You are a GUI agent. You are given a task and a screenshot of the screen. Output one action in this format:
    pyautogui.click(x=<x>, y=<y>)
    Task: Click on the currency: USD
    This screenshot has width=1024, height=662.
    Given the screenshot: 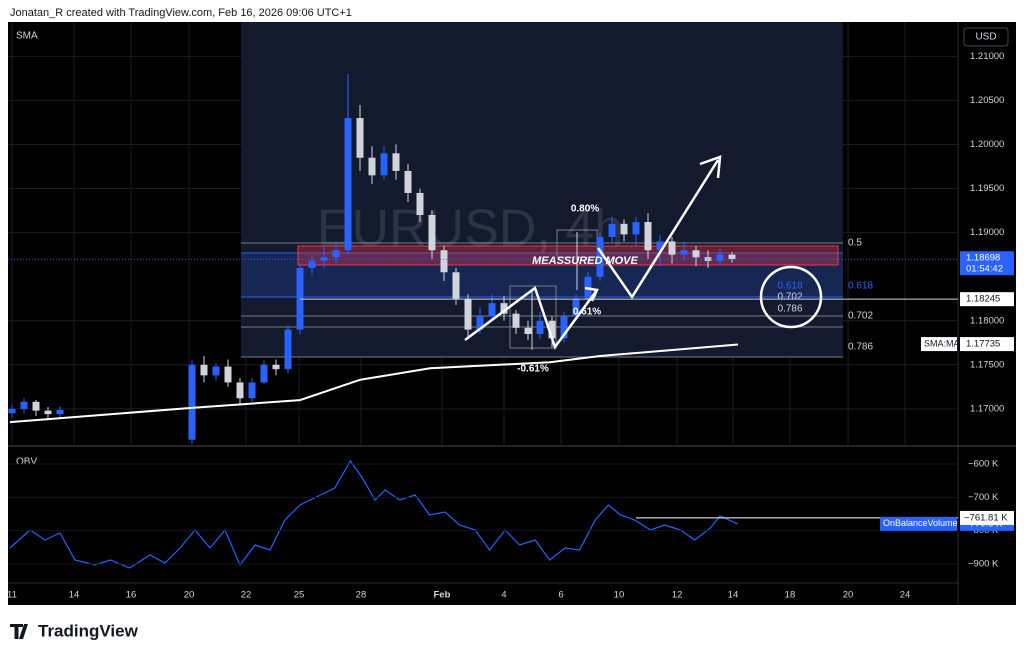 What is the action you would take?
    pyautogui.click(x=985, y=37)
    